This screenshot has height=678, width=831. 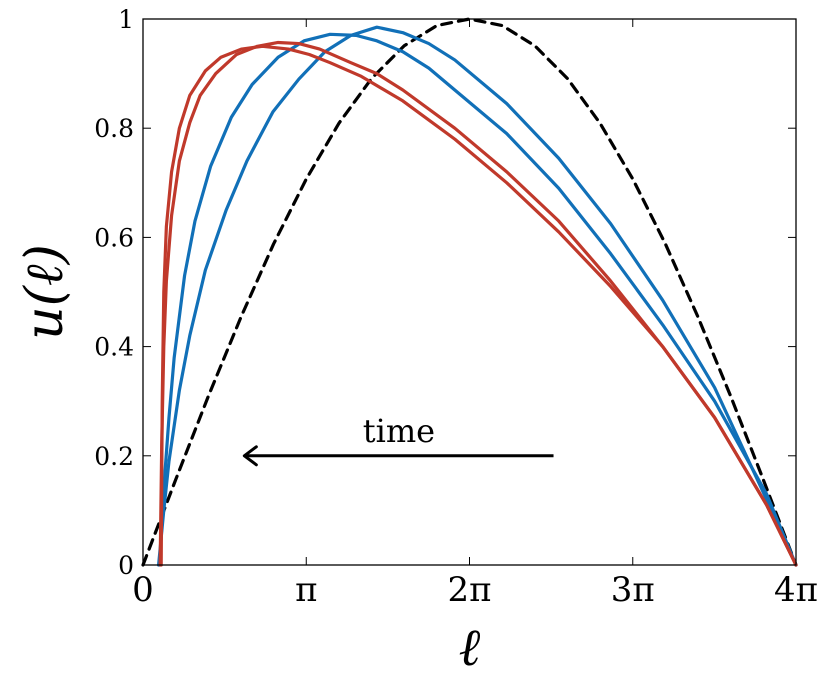 What do you see at coordinates (250, 456) in the screenshot?
I see `time-arrow-head` at bounding box center [250, 456].